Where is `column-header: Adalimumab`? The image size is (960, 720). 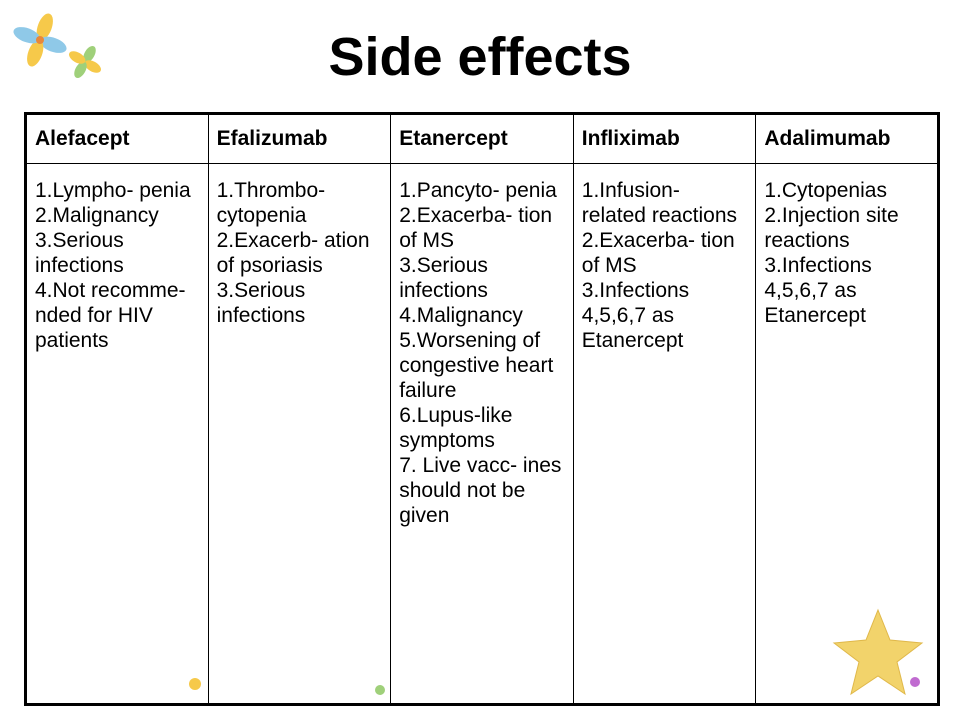 column-header: Adalimumab is located at coordinates (847, 138).